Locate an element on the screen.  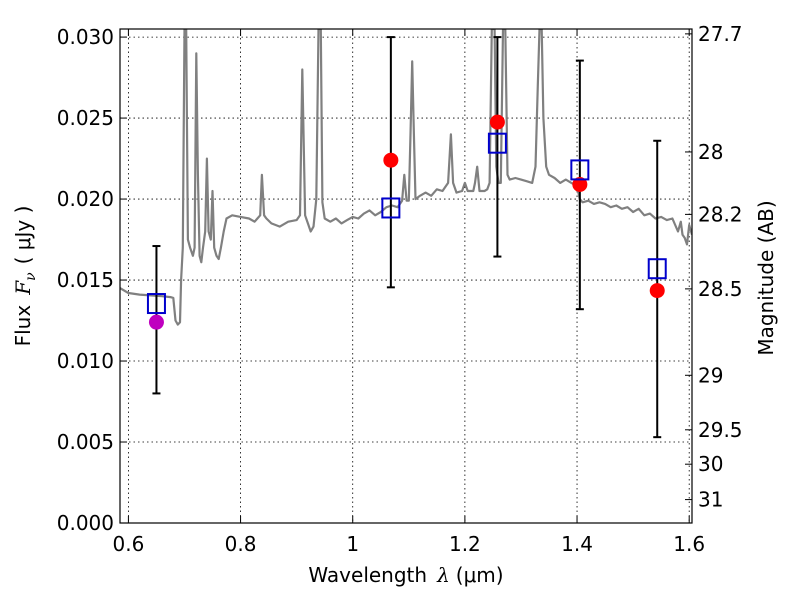
mag-tick-label: 28.5 is located at coordinates (720, 289).